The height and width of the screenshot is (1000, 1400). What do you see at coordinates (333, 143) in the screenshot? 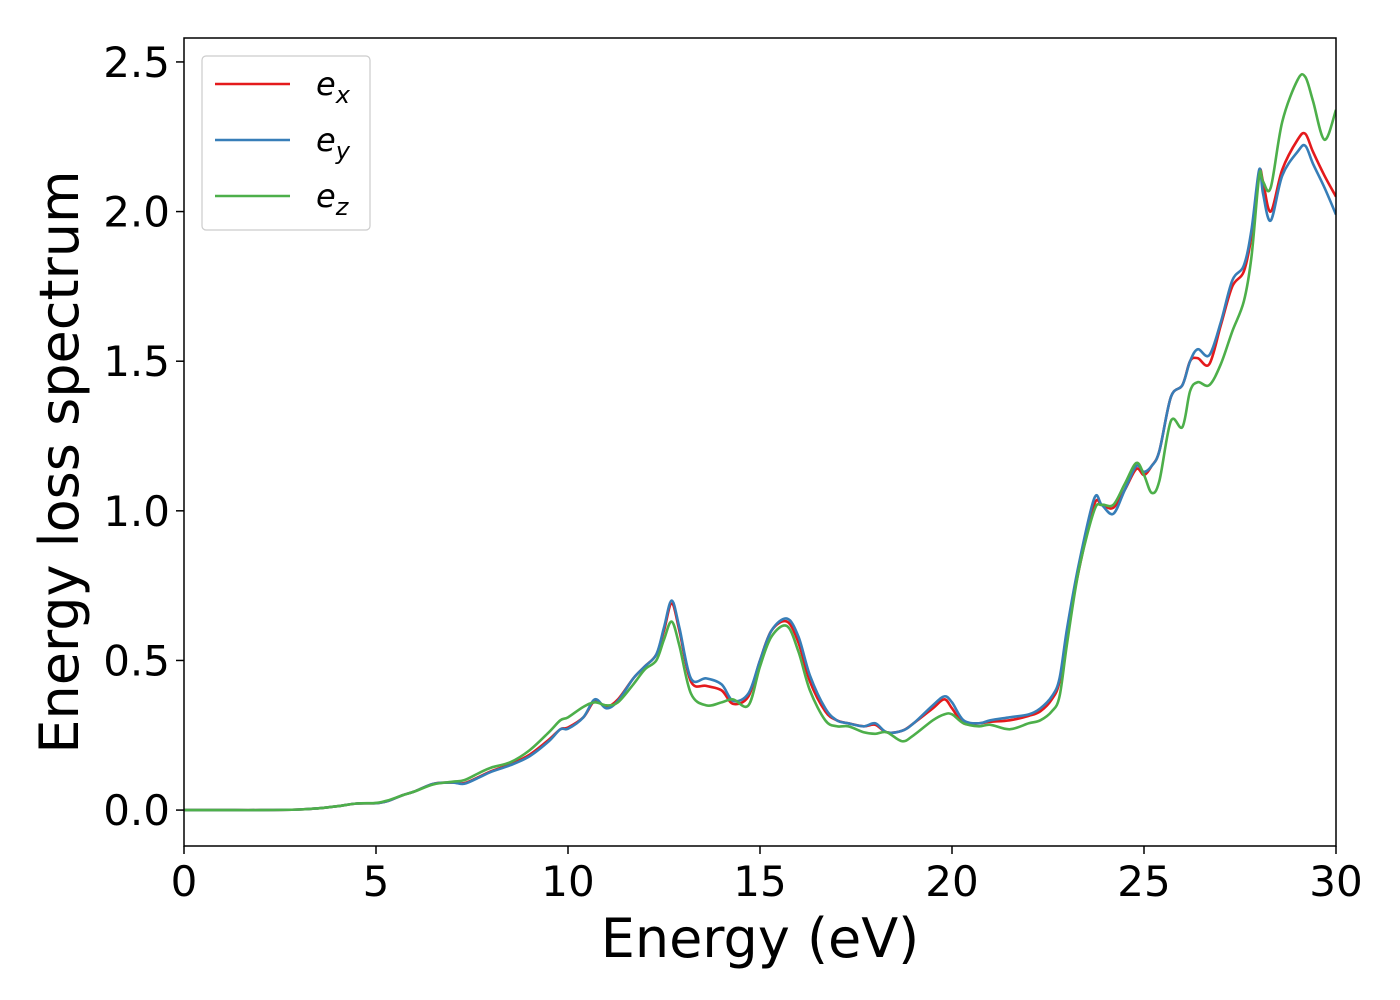
I see `legend-label-y: ey` at bounding box center [333, 143].